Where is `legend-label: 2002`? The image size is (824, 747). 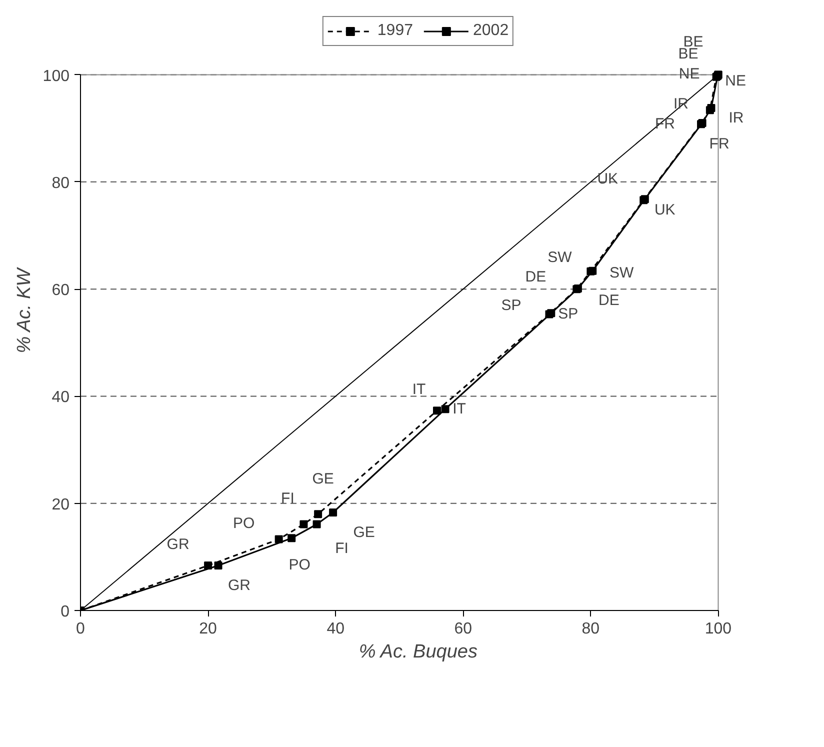 legend-label: 2002 is located at coordinates (491, 31).